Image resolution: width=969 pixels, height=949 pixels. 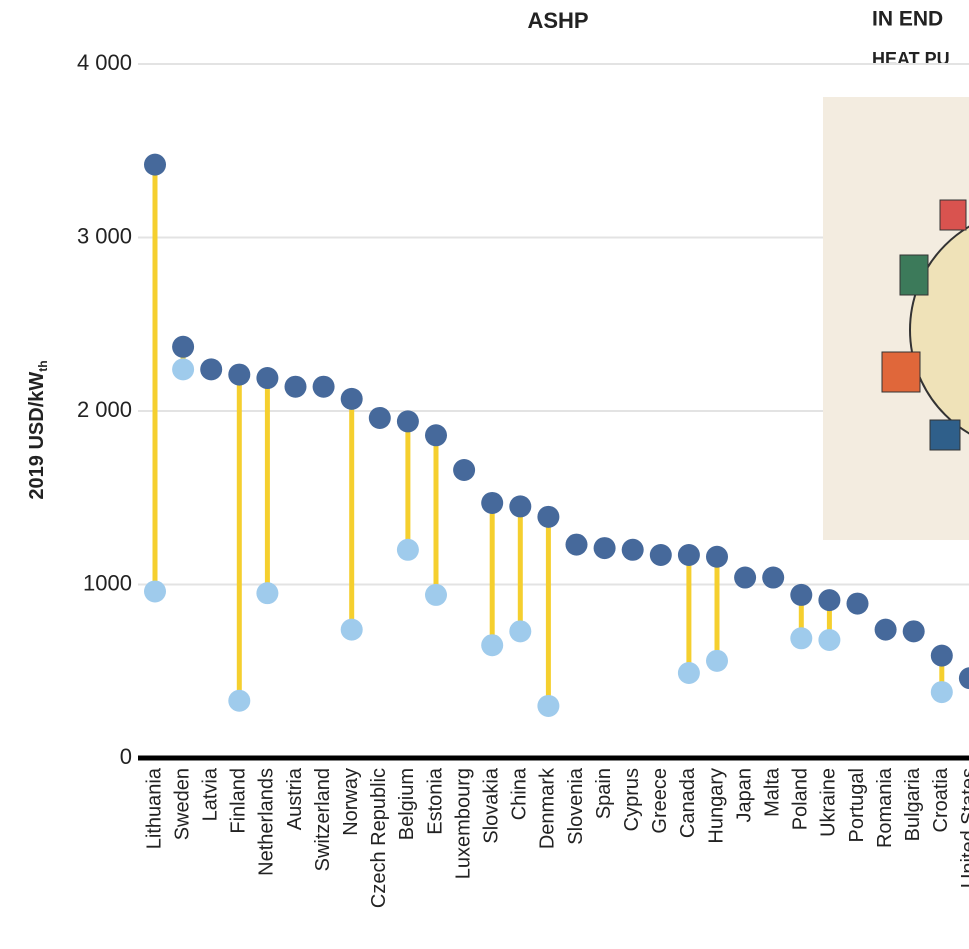 What do you see at coordinates (885, 807) in the screenshot?
I see `x-tick-label: Romania` at bounding box center [885, 807].